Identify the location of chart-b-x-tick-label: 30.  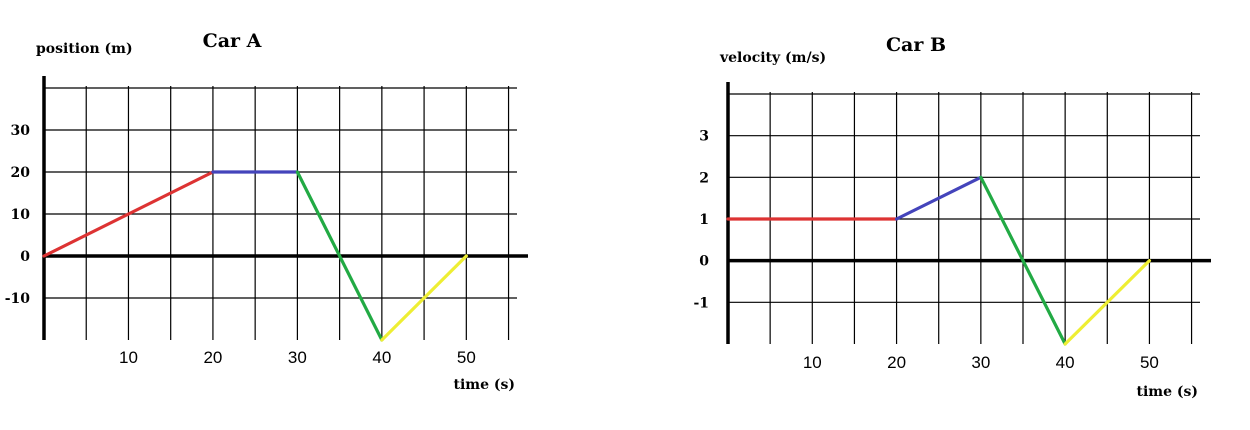
(980, 362).